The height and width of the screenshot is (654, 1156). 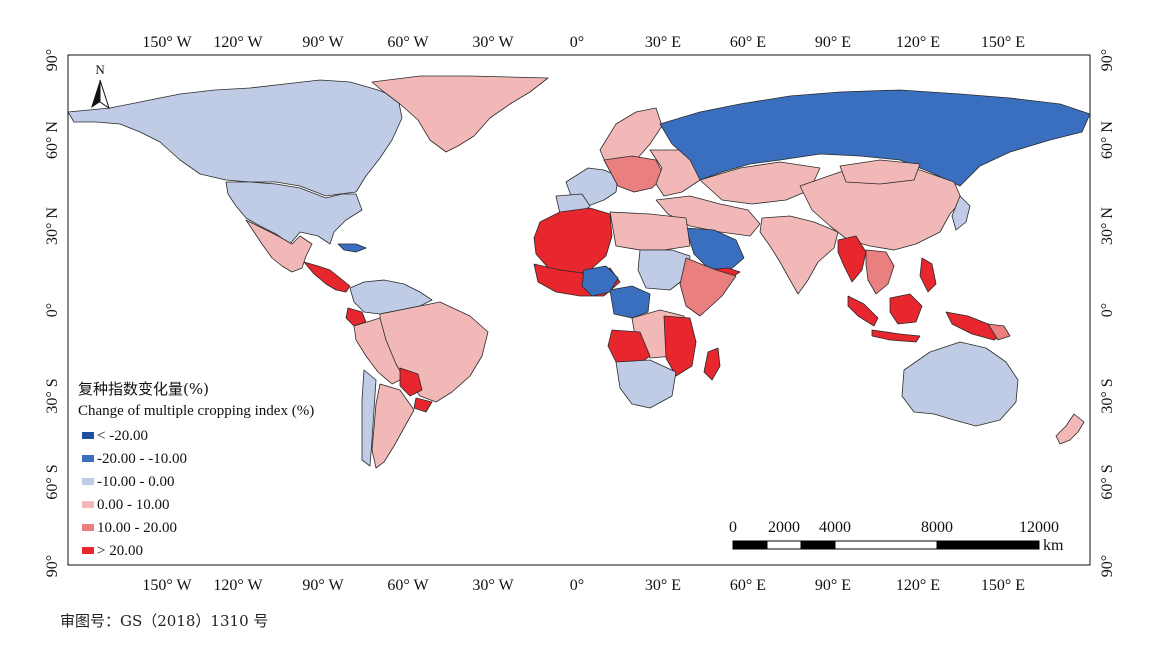 What do you see at coordinates (52, 395) in the screenshot?
I see `latitude-label: 30° S` at bounding box center [52, 395].